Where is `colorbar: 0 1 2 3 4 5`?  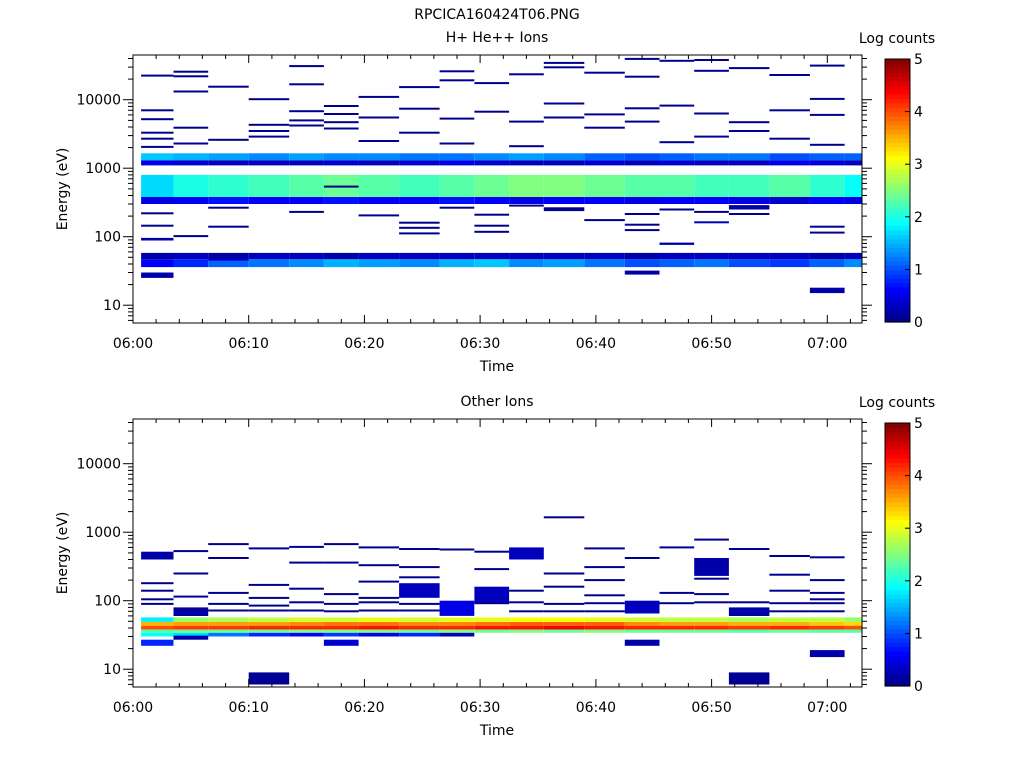
colorbar: 0 1 2 3 4 5 is located at coordinates (903, 555).